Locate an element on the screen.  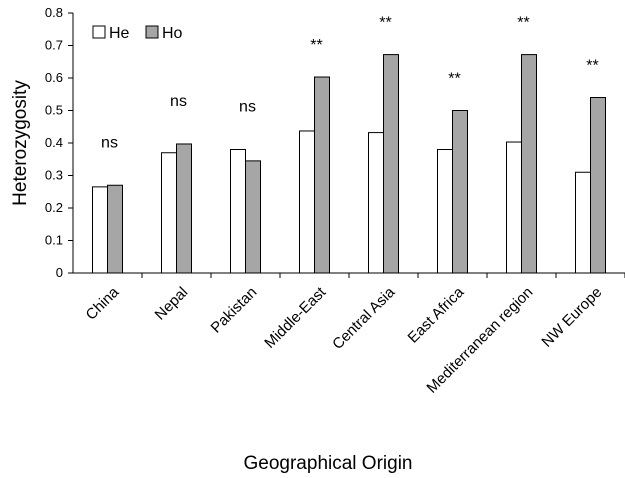
y-tick-label: 0.1 is located at coordinates (54, 240).